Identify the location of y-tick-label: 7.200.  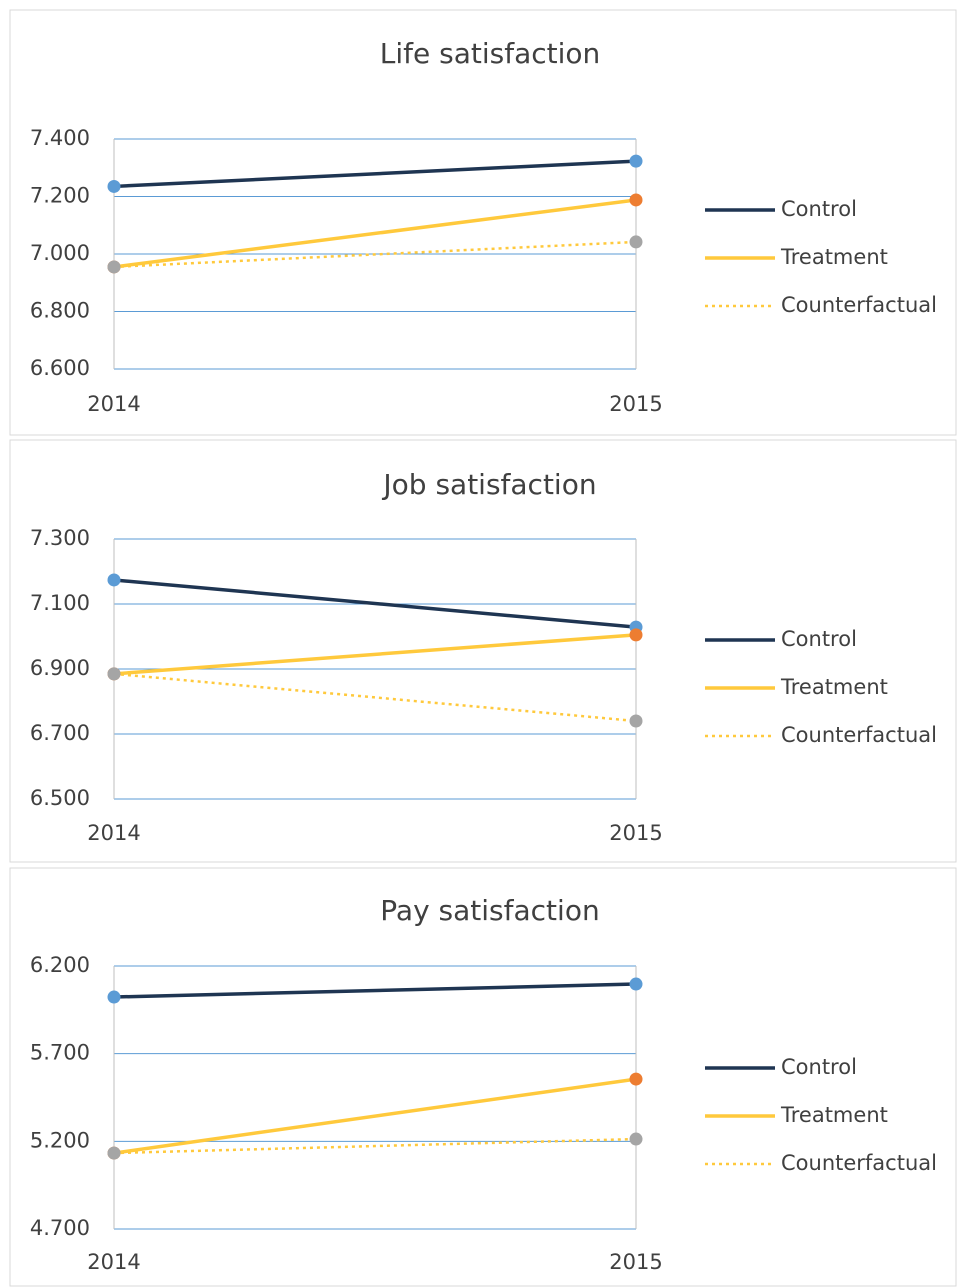
(60, 196).